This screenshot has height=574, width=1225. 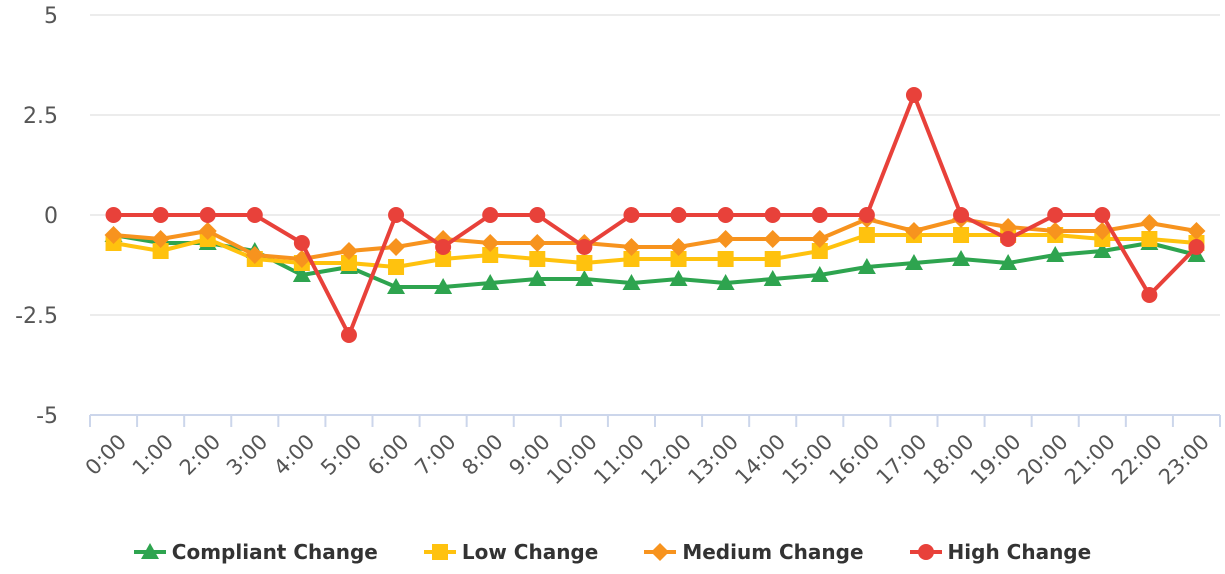 I want to click on x-tick-label: 17:00, so click(x=902, y=460).